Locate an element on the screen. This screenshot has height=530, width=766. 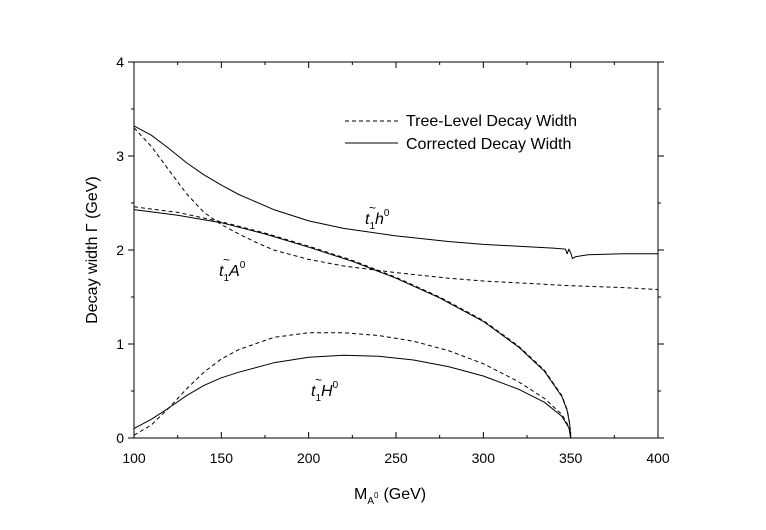
curve-label-A0: t1A0 ~ is located at coordinates (232, 268).